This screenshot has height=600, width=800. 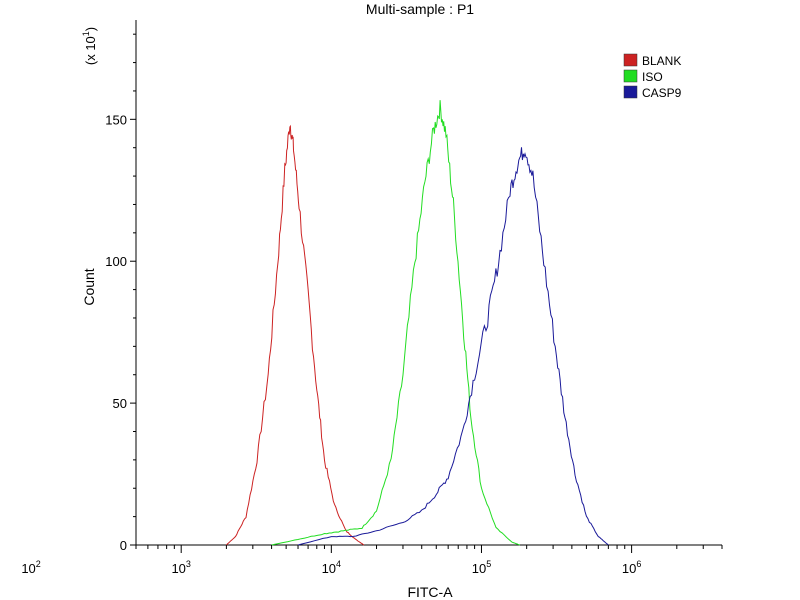 I want to click on legend: BLANK ISO CASP9, so click(x=652, y=76).